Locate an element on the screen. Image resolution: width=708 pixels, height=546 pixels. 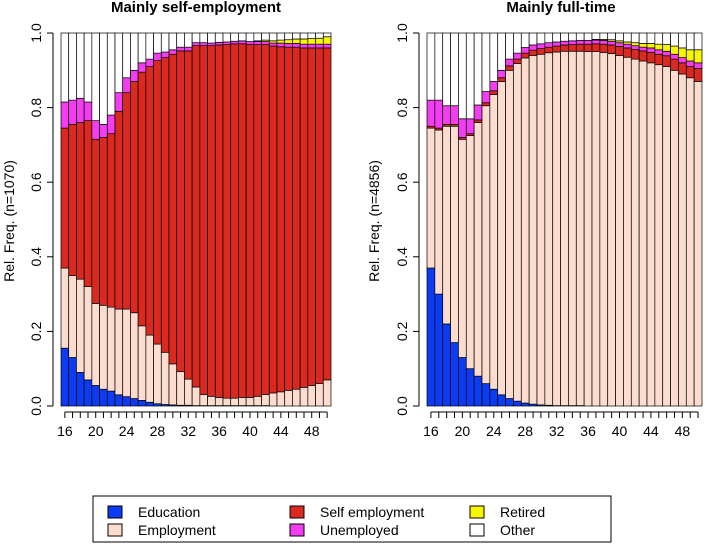
legend-swatch is located at coordinates (115, 530).